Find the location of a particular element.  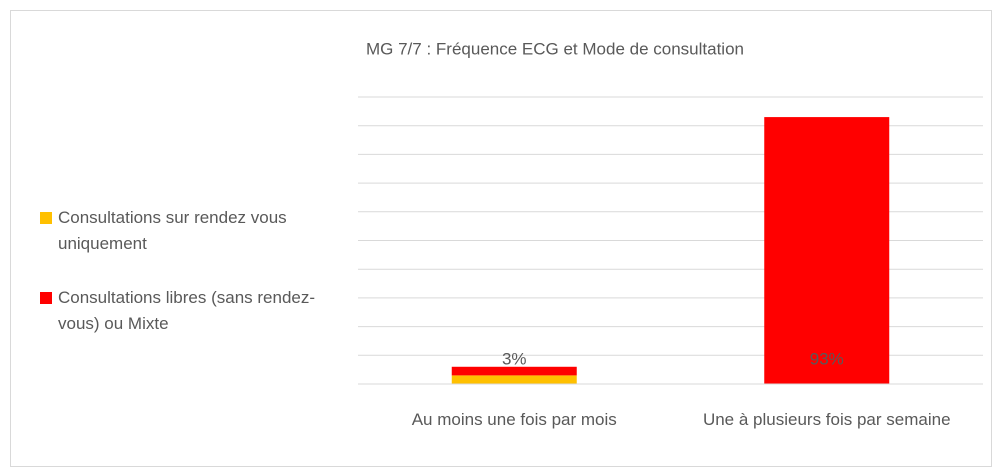

legend-label: Consultations sur rendez vous uniquement is located at coordinates (172, 230).